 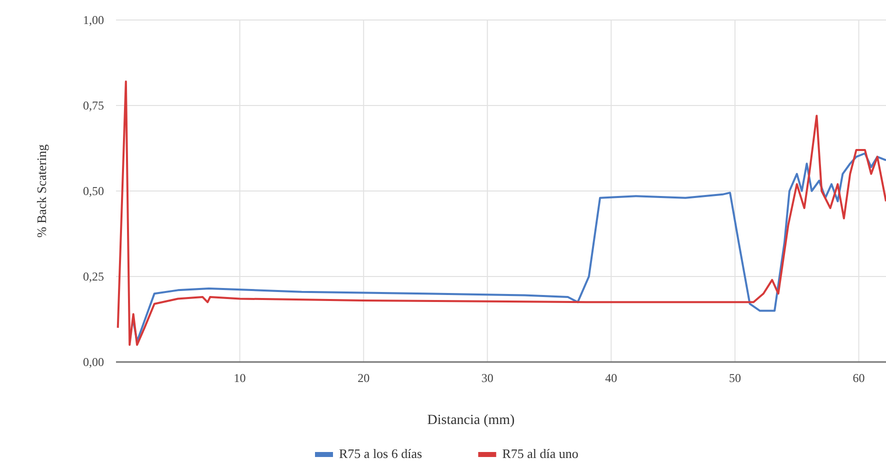 I want to click on x-tick-label: 30, so click(x=487, y=378).